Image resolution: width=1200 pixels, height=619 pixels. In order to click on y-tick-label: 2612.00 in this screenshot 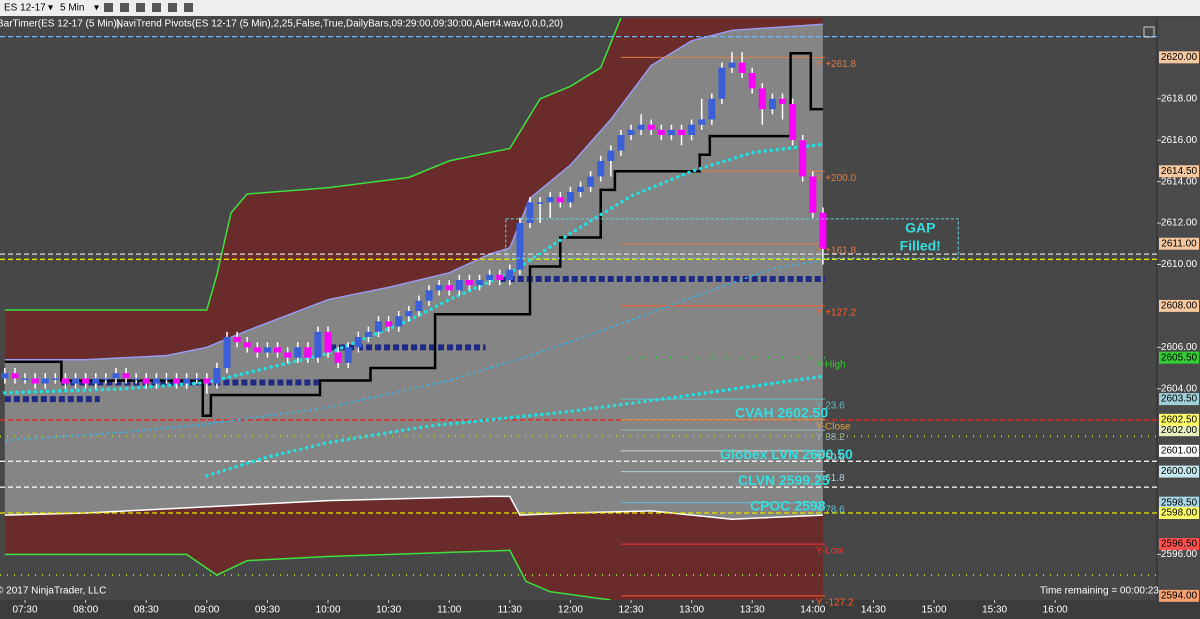, I will do `click(1179, 223)`.